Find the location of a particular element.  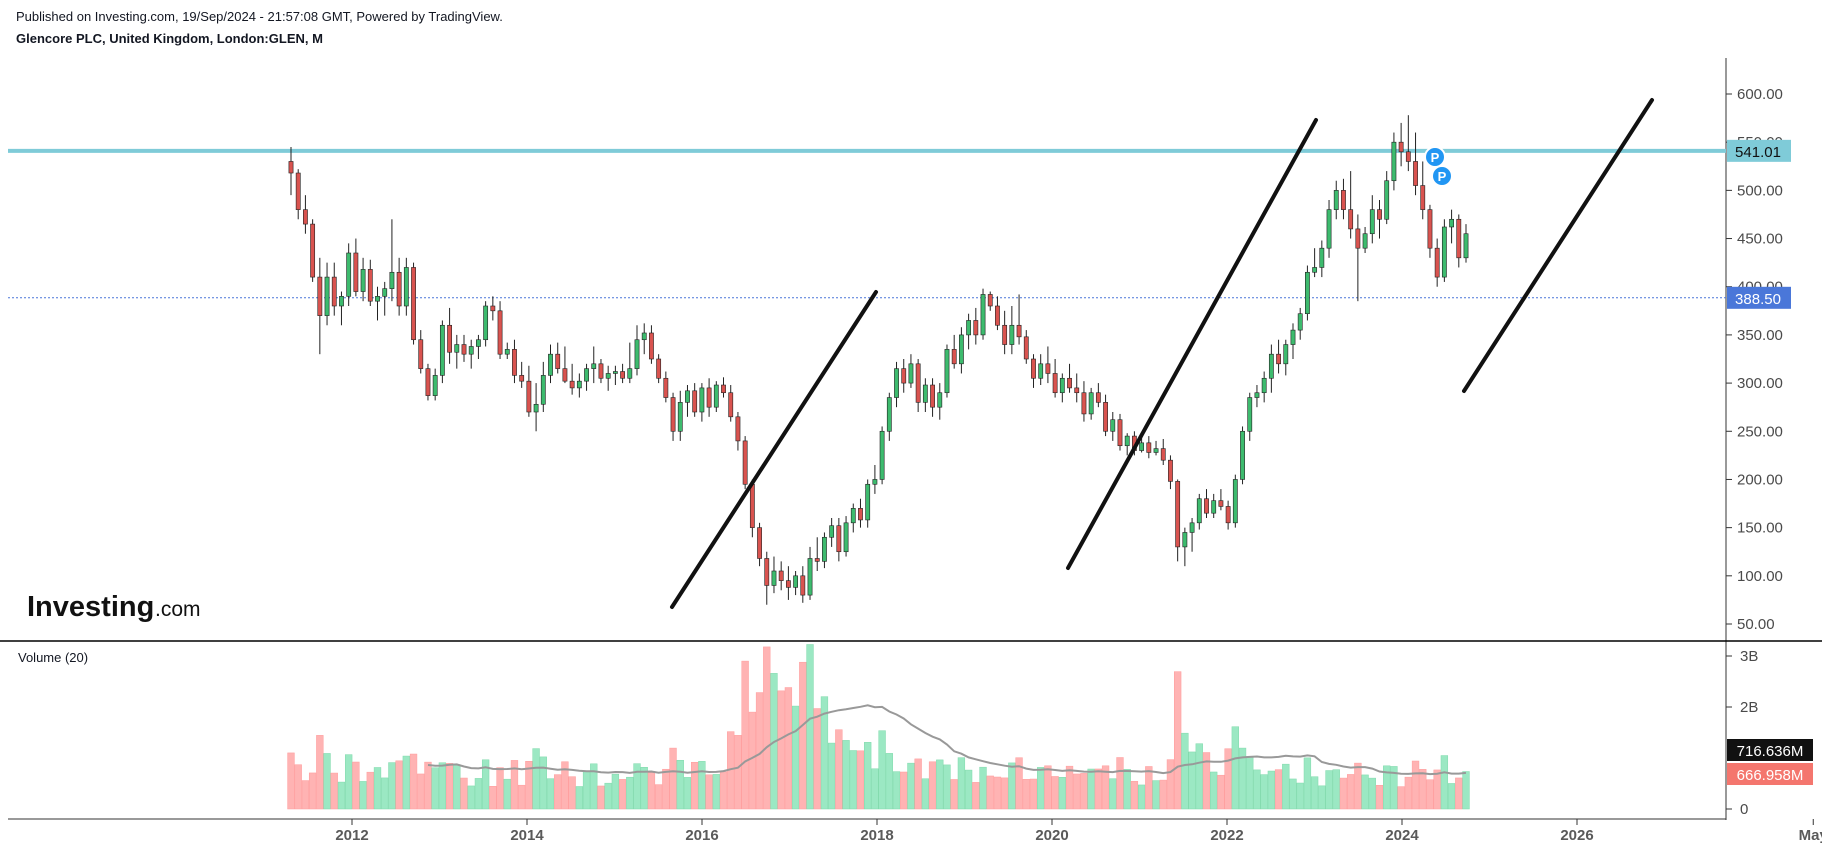

p-markers: P P is located at coordinates (1438, 166).